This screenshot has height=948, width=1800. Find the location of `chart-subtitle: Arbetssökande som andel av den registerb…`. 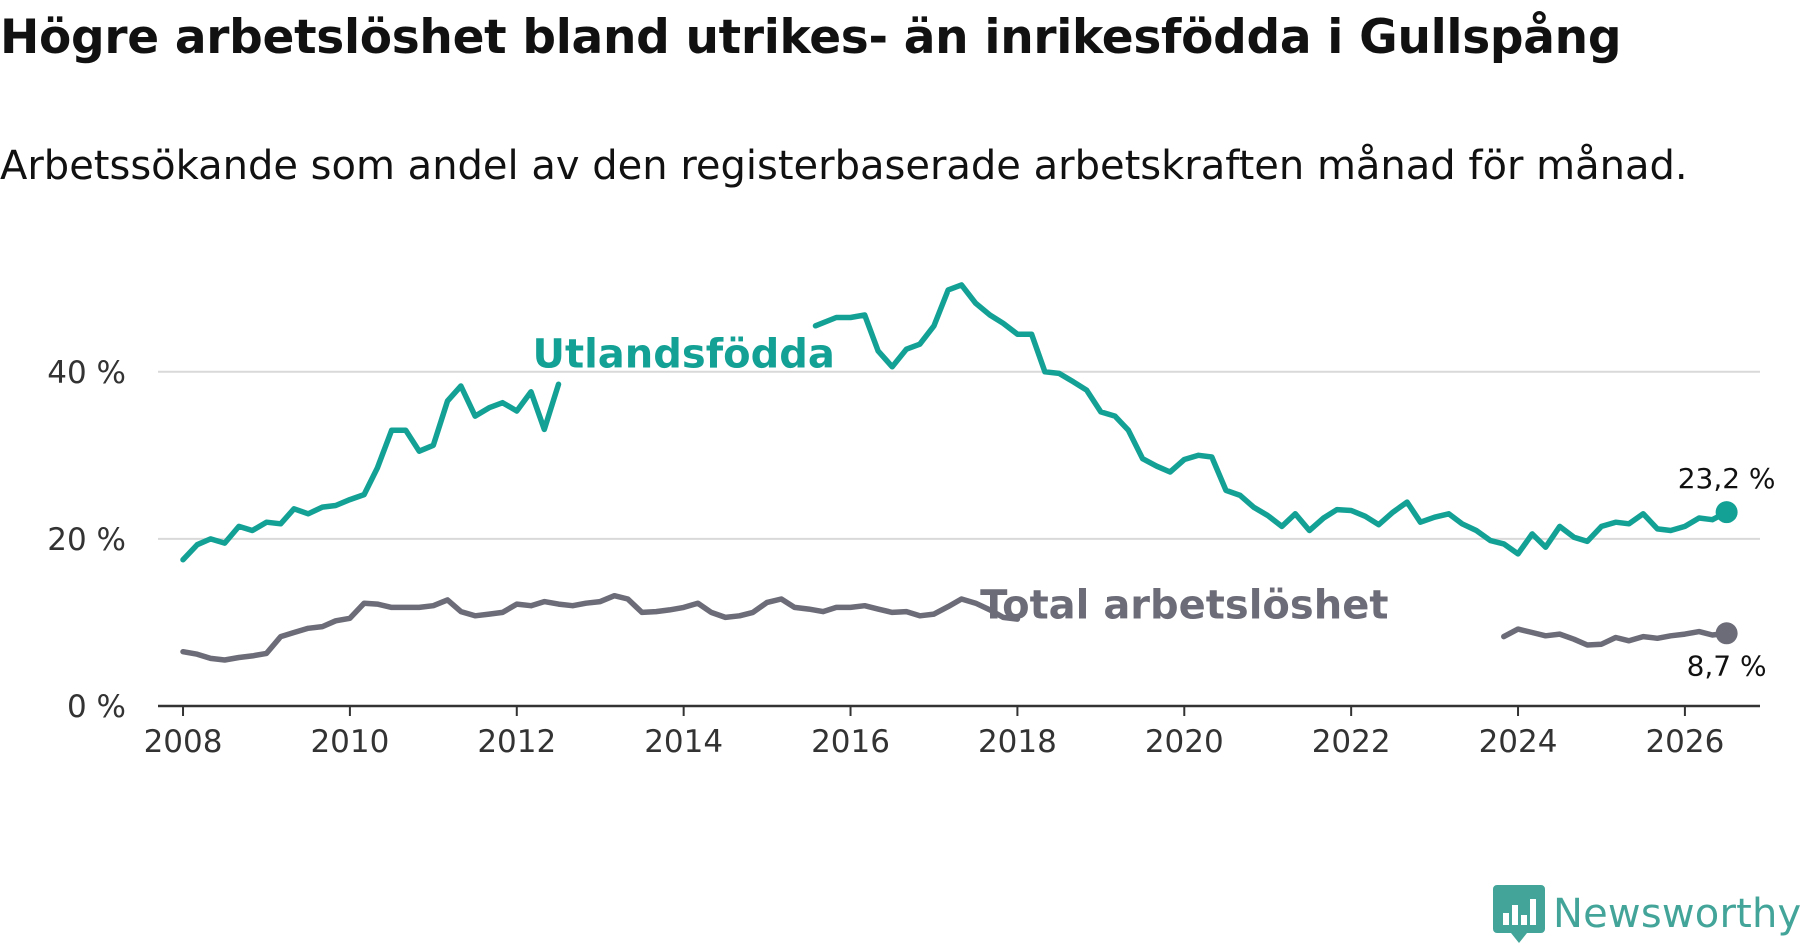

chart-subtitle: Arbetssökande som andel av den registerb… is located at coordinates (844, 166).